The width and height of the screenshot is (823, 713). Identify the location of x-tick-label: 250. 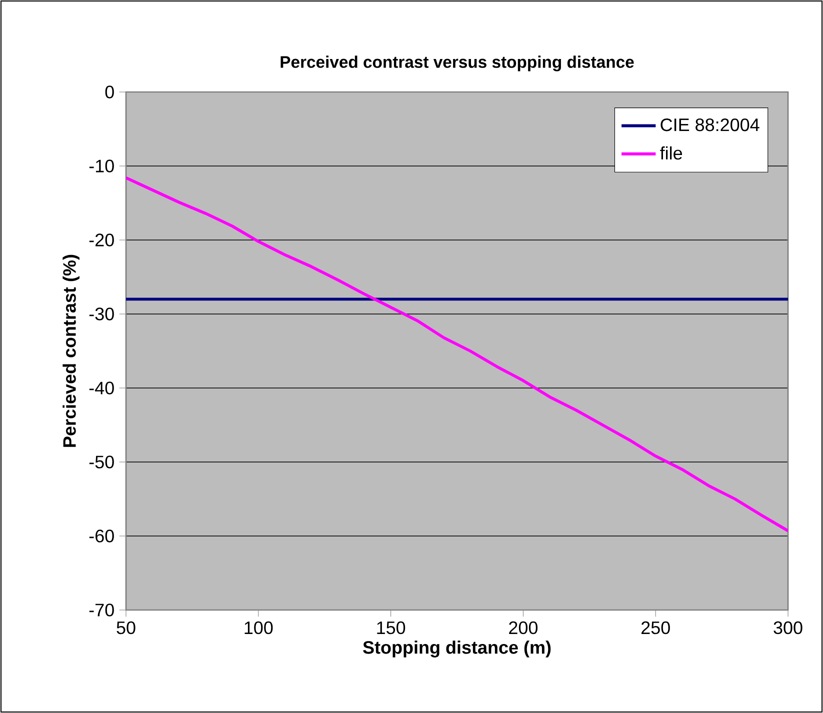
(655, 627).